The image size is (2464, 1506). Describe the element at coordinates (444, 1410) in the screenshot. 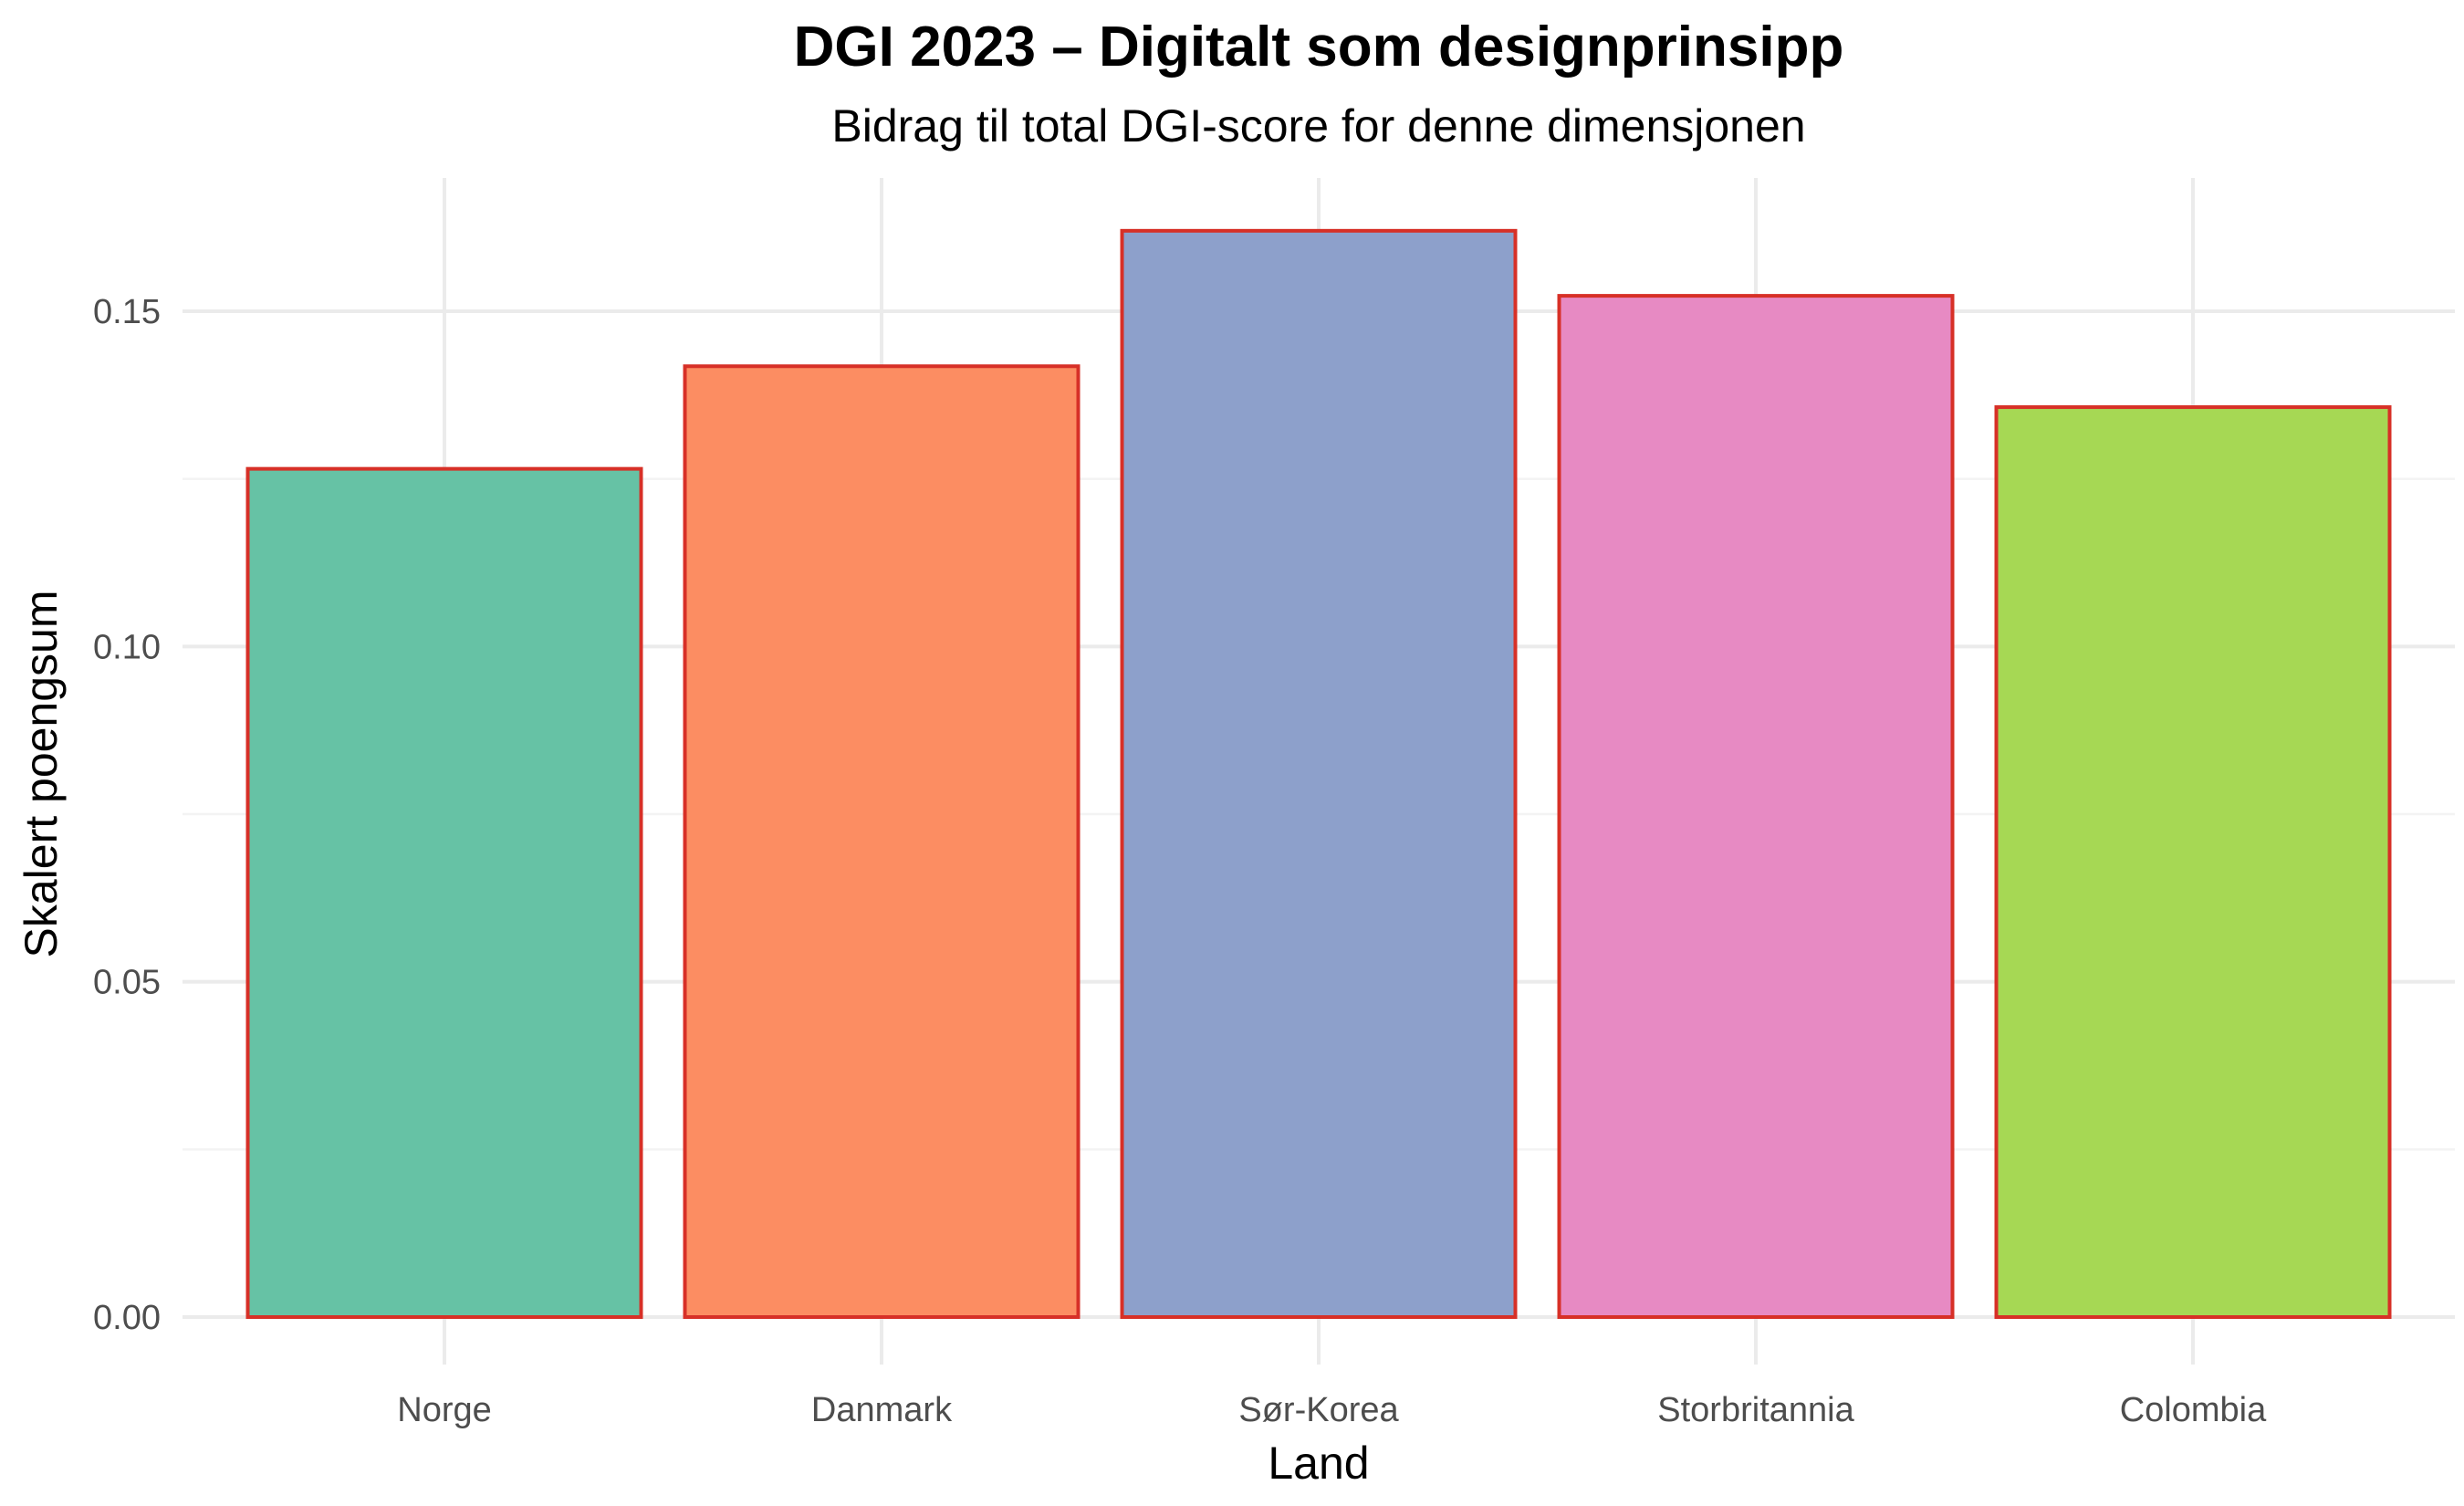

I see `x-tick-label: Norge` at that location.